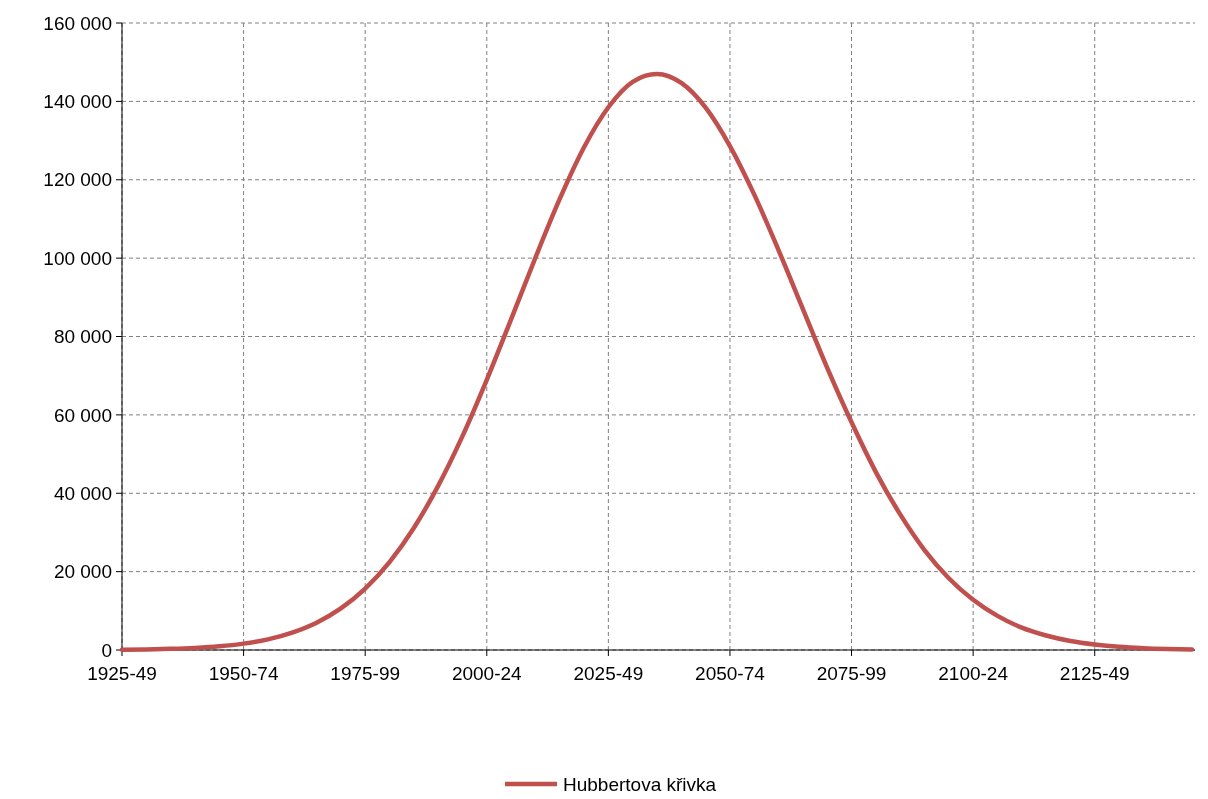 This screenshot has height=799, width=1208. Describe the element at coordinates (77, 180) in the screenshot. I see `y-tick-label: 120 000` at that location.